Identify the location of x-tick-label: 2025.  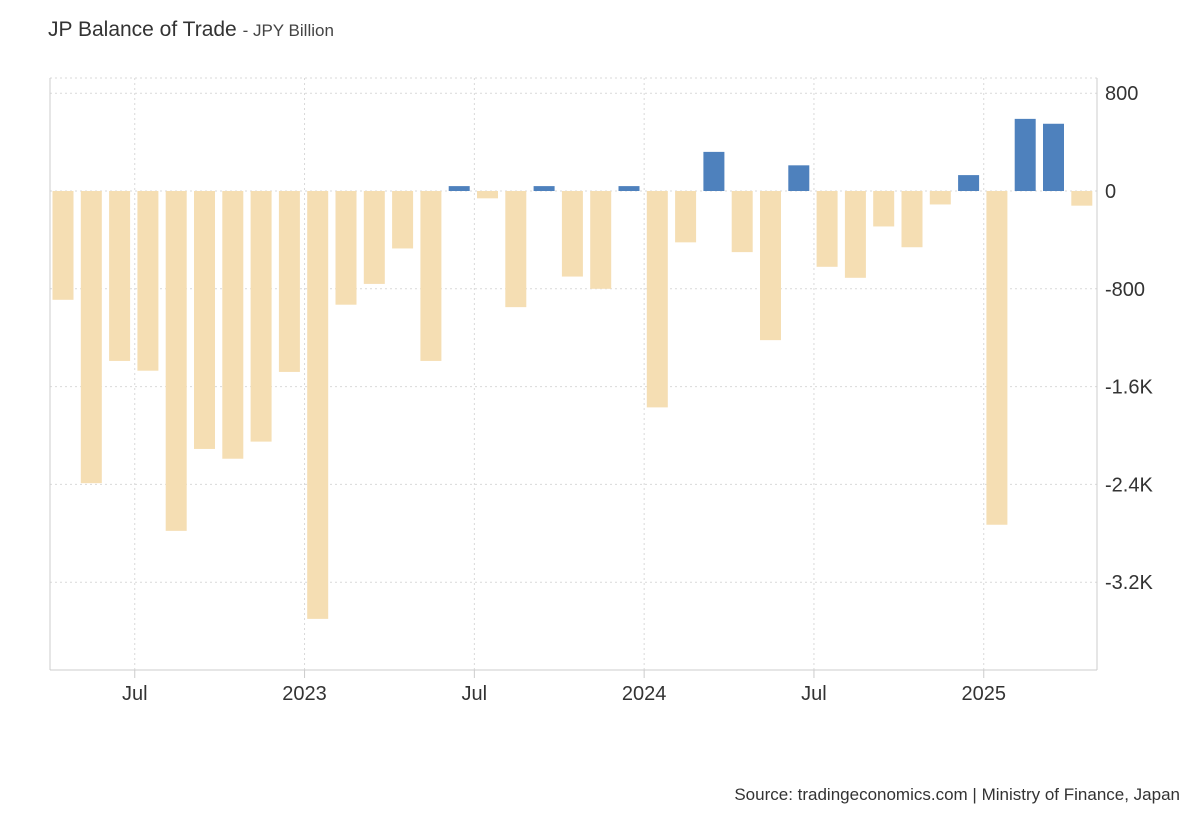
(984, 694).